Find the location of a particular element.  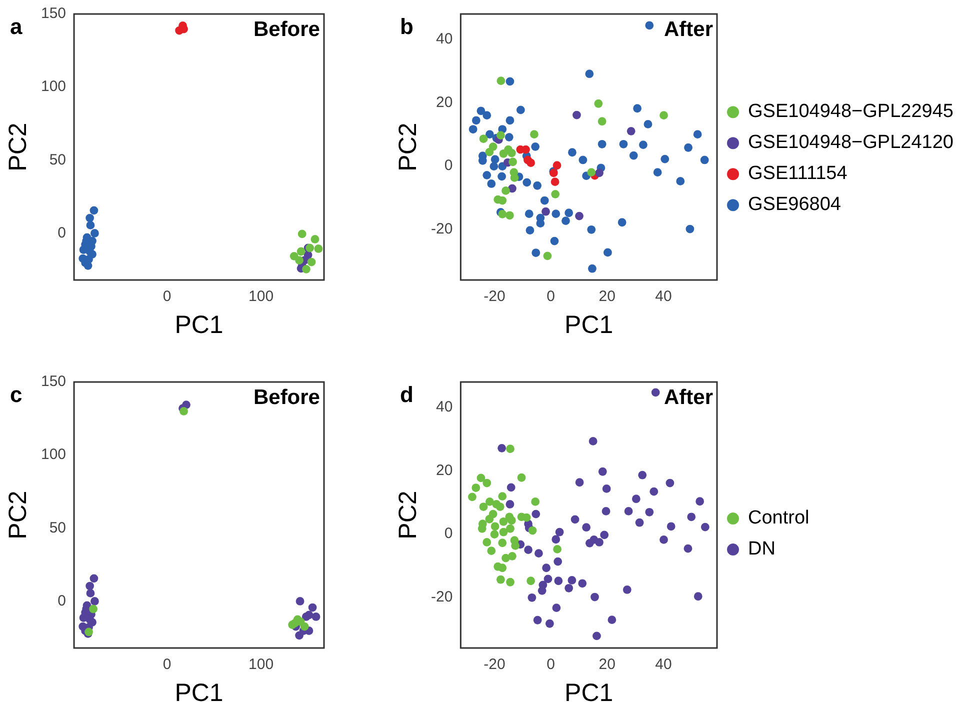

y-tick-label: 50 is located at coordinates (57, 159).